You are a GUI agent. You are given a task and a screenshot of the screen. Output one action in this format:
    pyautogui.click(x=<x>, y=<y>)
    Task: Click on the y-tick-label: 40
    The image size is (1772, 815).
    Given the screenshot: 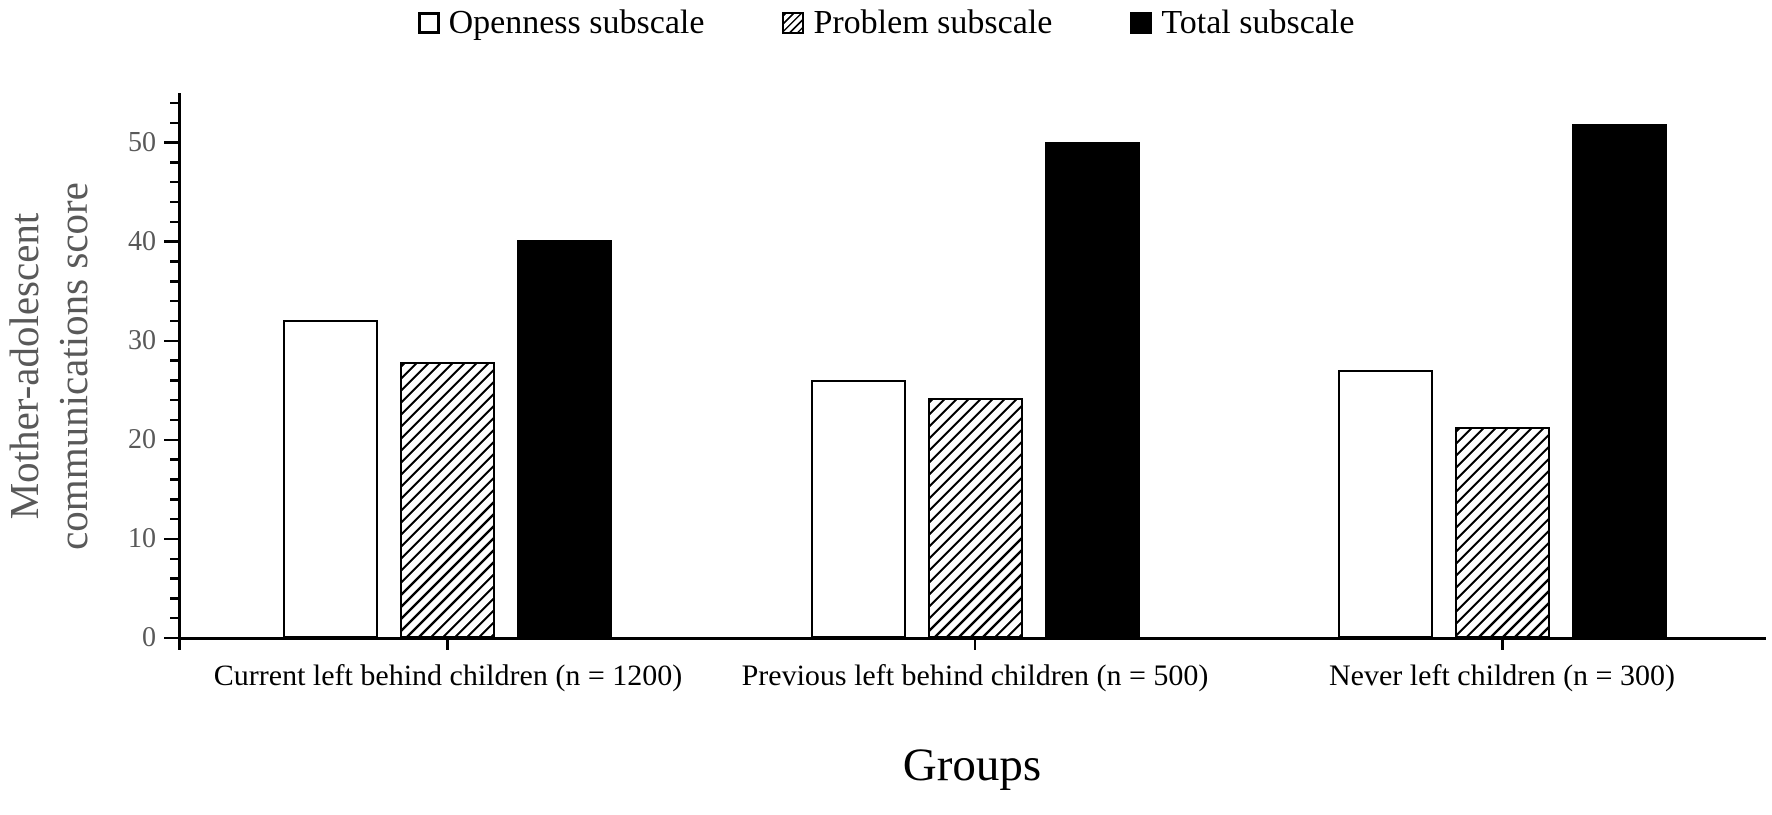 What is the action you would take?
    pyautogui.click(x=142, y=241)
    